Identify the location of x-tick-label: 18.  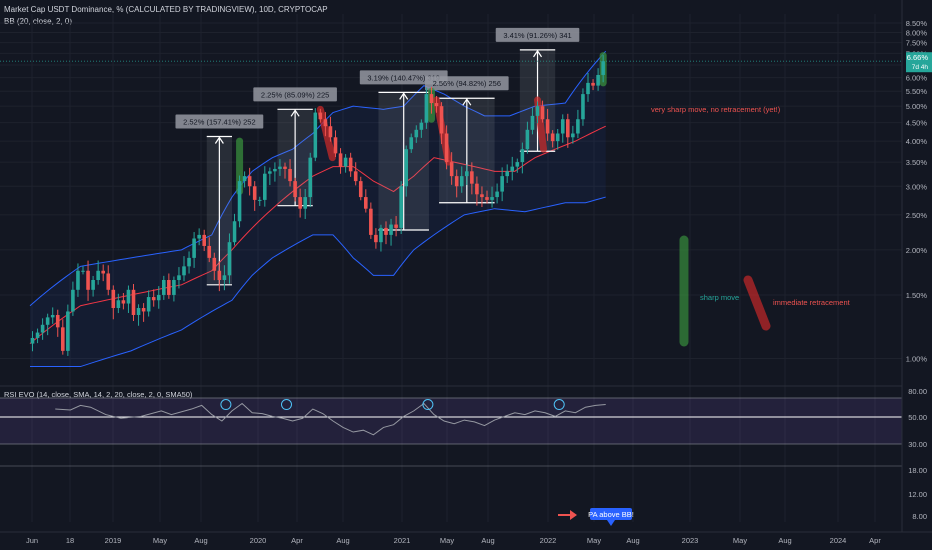
(70, 540).